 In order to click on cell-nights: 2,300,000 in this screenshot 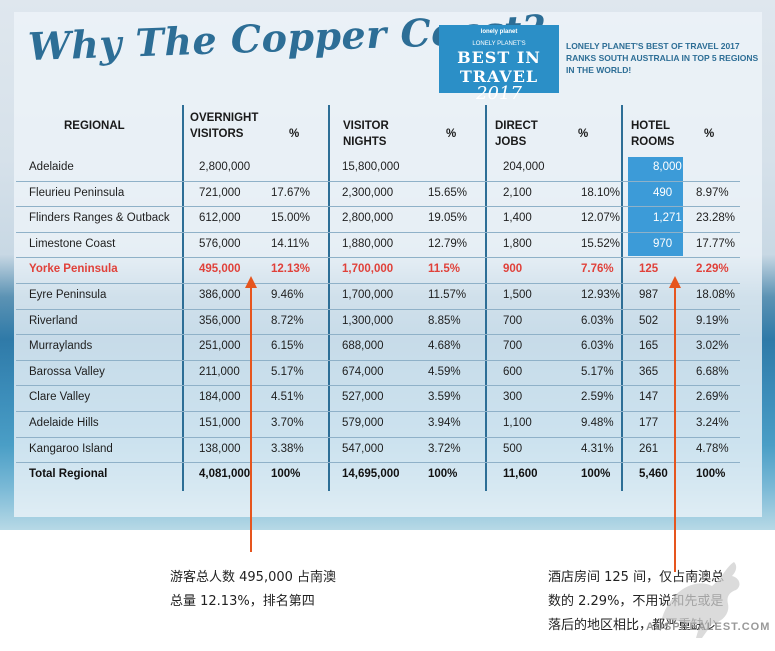, I will do `click(368, 192)`.